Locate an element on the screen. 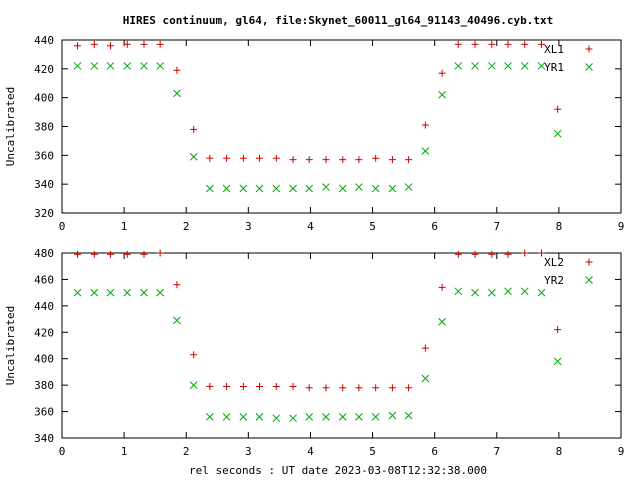  y-tick-label: 460 is located at coordinates (44, 279).